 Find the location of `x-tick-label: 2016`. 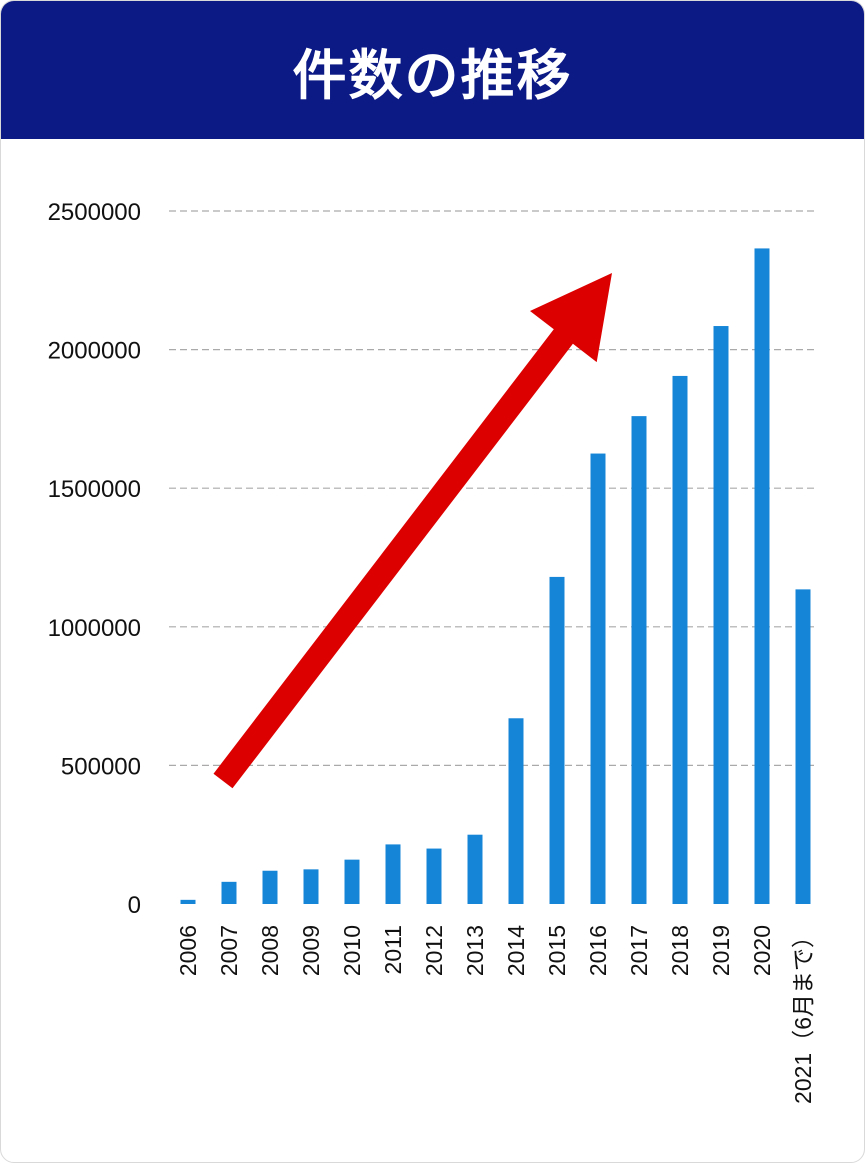

x-tick-label: 2016 is located at coordinates (598, 950).